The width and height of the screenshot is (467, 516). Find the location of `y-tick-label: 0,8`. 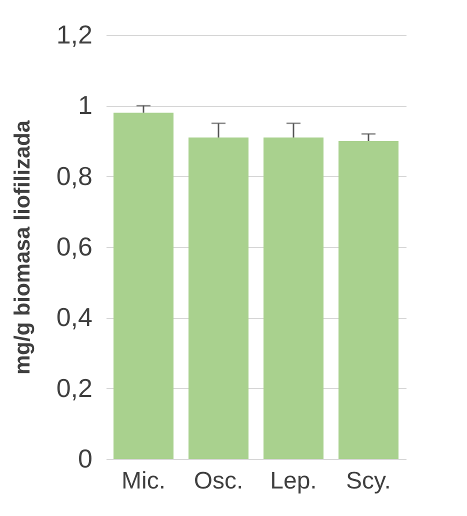

y-tick-label: 0,8 is located at coordinates (74, 175).